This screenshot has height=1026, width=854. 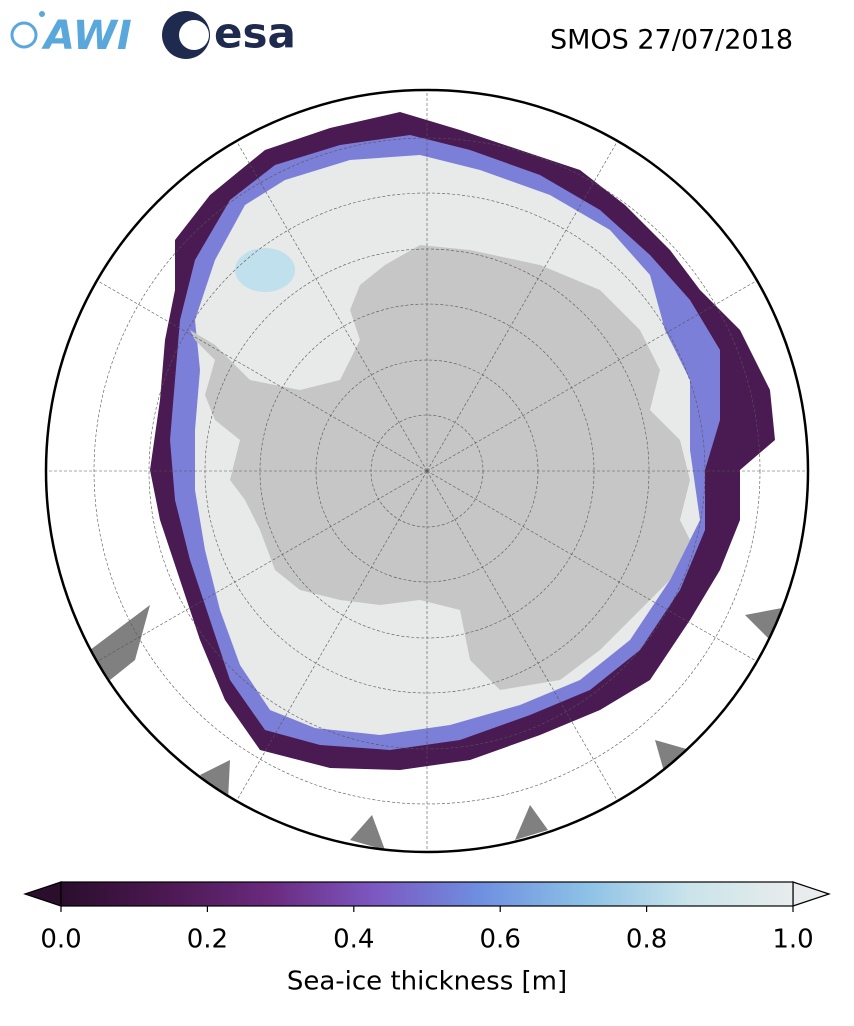 What do you see at coordinates (265, 270) in the screenshot?
I see `thick-ice-patch` at bounding box center [265, 270].